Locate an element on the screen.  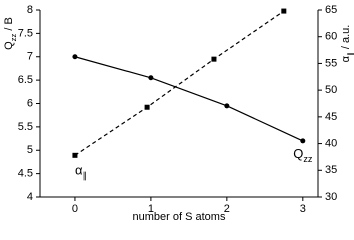
y-tick-label: 7.5 is located at coordinates (25, 33).